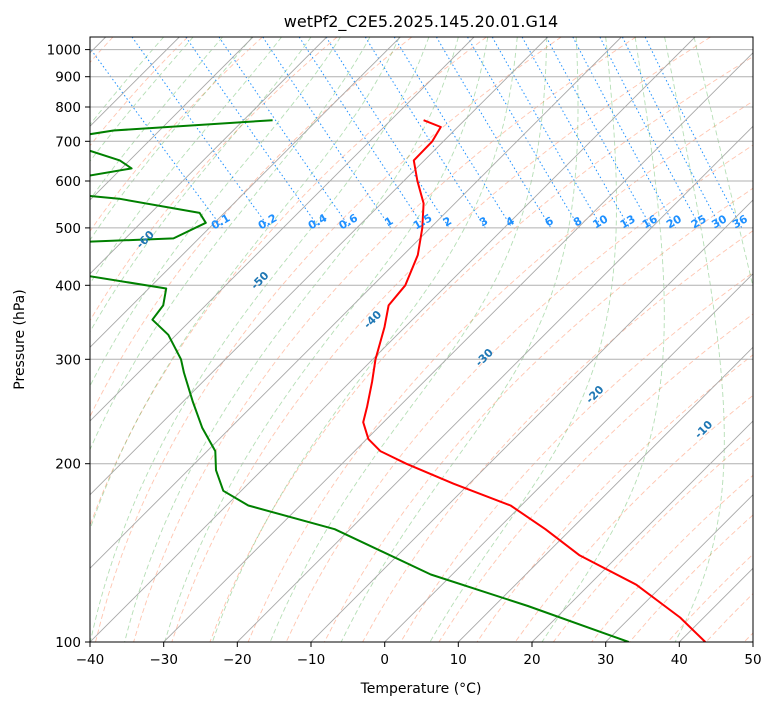  What do you see at coordinates (68, 360) in the screenshot?
I see `y-tick-label-2: 300` at bounding box center [68, 360].